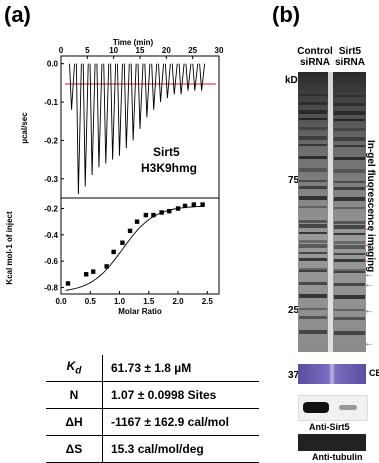 This screenshot has width=379, height=463. What do you see at coordinates (140, 50) in the screenshot?
I see `x-tick-label: 15` at bounding box center [140, 50].